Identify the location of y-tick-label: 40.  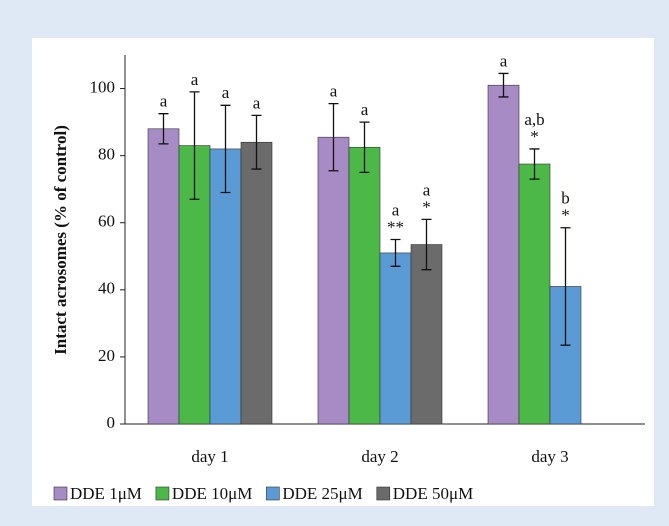
(106, 288).